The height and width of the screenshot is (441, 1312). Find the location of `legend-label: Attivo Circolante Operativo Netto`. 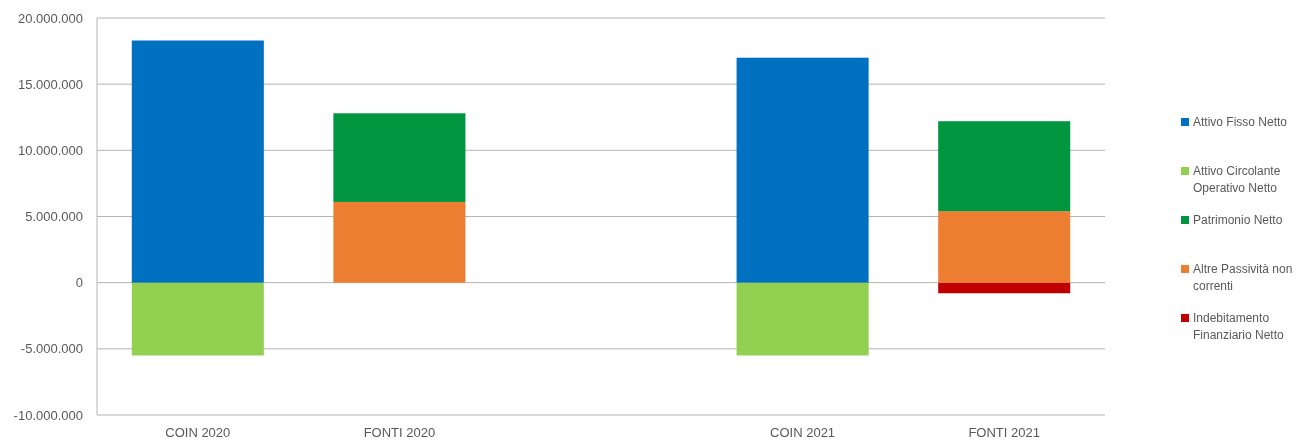

legend-label: Attivo Circolante Operativo Netto is located at coordinates (1237, 179).